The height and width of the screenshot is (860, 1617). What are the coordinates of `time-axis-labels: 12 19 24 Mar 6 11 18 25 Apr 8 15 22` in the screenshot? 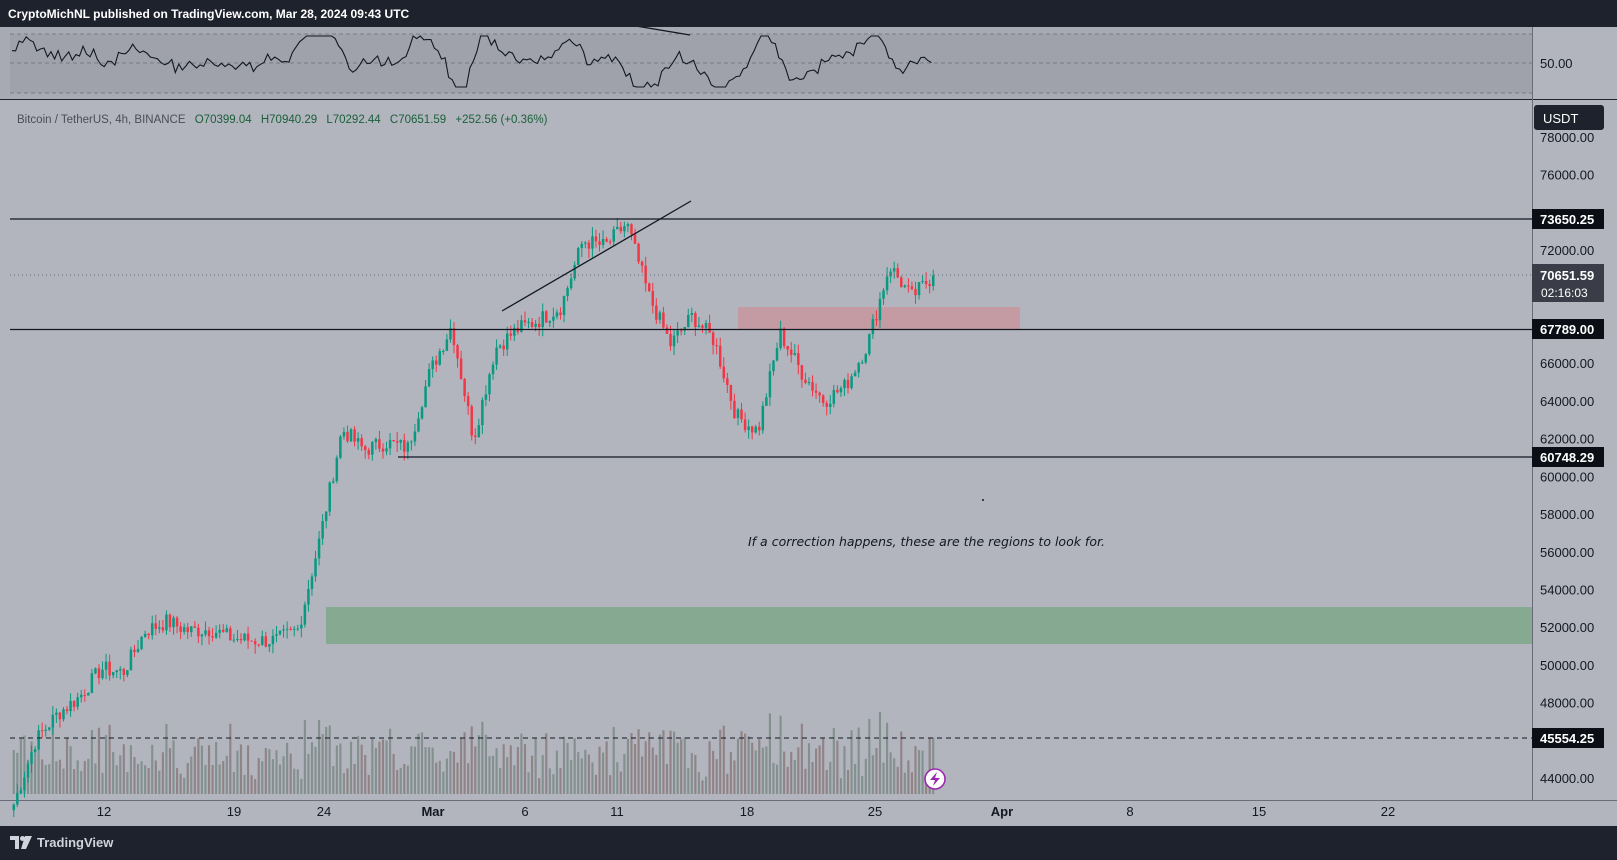 It's located at (746, 811).